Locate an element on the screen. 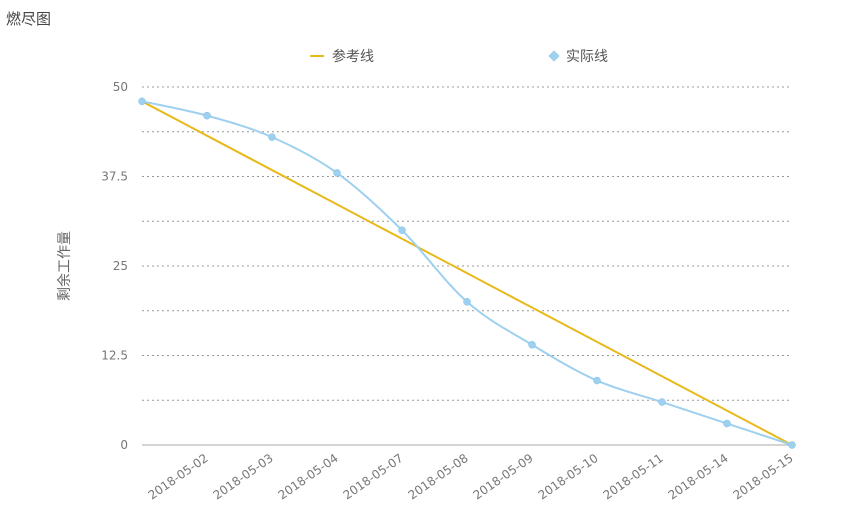 The height and width of the screenshot is (518, 856). y-tick-label: 12.5 is located at coordinates (114, 356).